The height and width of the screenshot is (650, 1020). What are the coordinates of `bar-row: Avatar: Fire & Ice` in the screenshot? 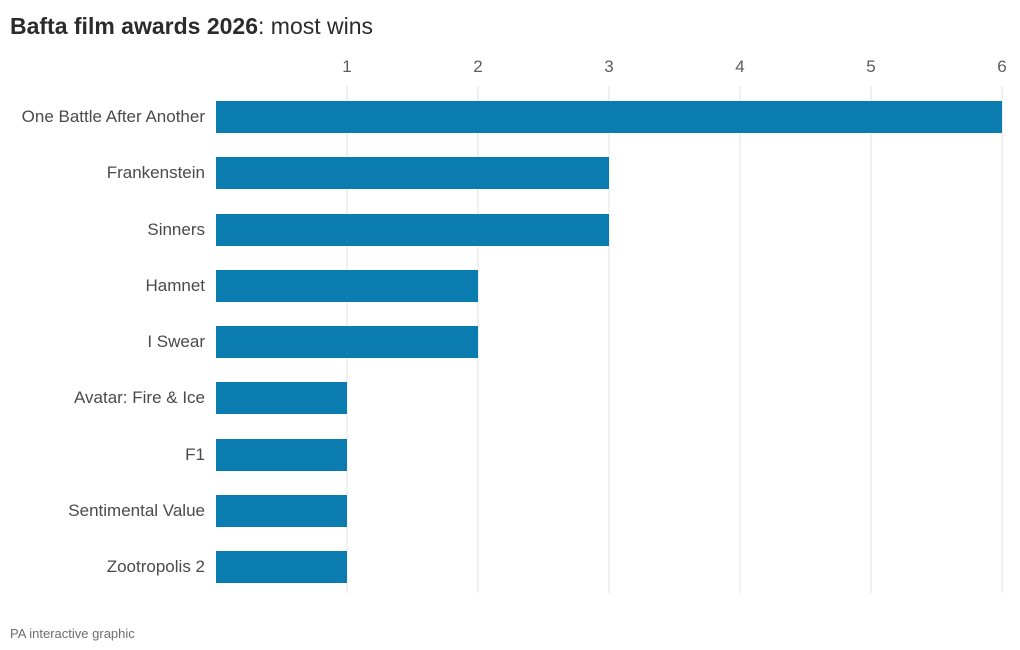 It's located at (510, 398).